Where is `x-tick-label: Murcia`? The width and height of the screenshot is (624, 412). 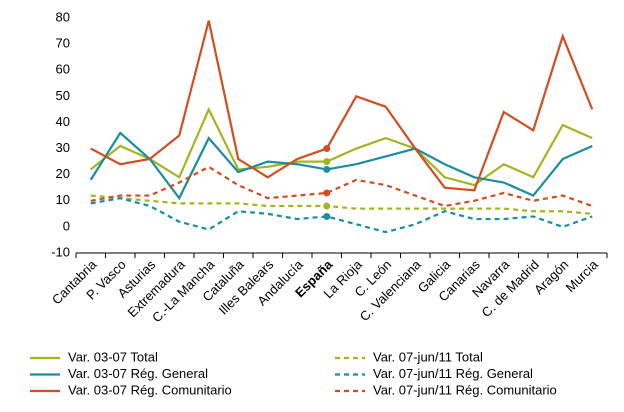
x-tick-label: Murcia is located at coordinates (582, 275).